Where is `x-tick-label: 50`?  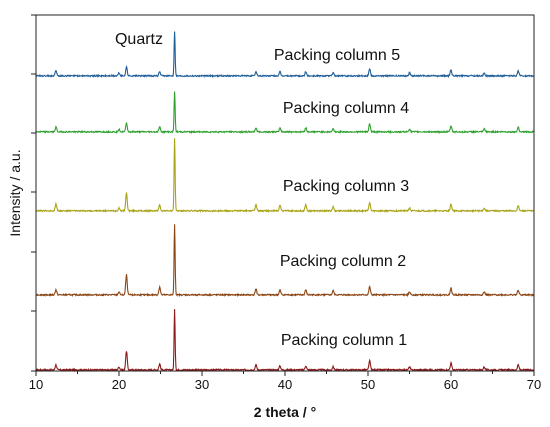 x-tick-label: 50 is located at coordinates (368, 384).